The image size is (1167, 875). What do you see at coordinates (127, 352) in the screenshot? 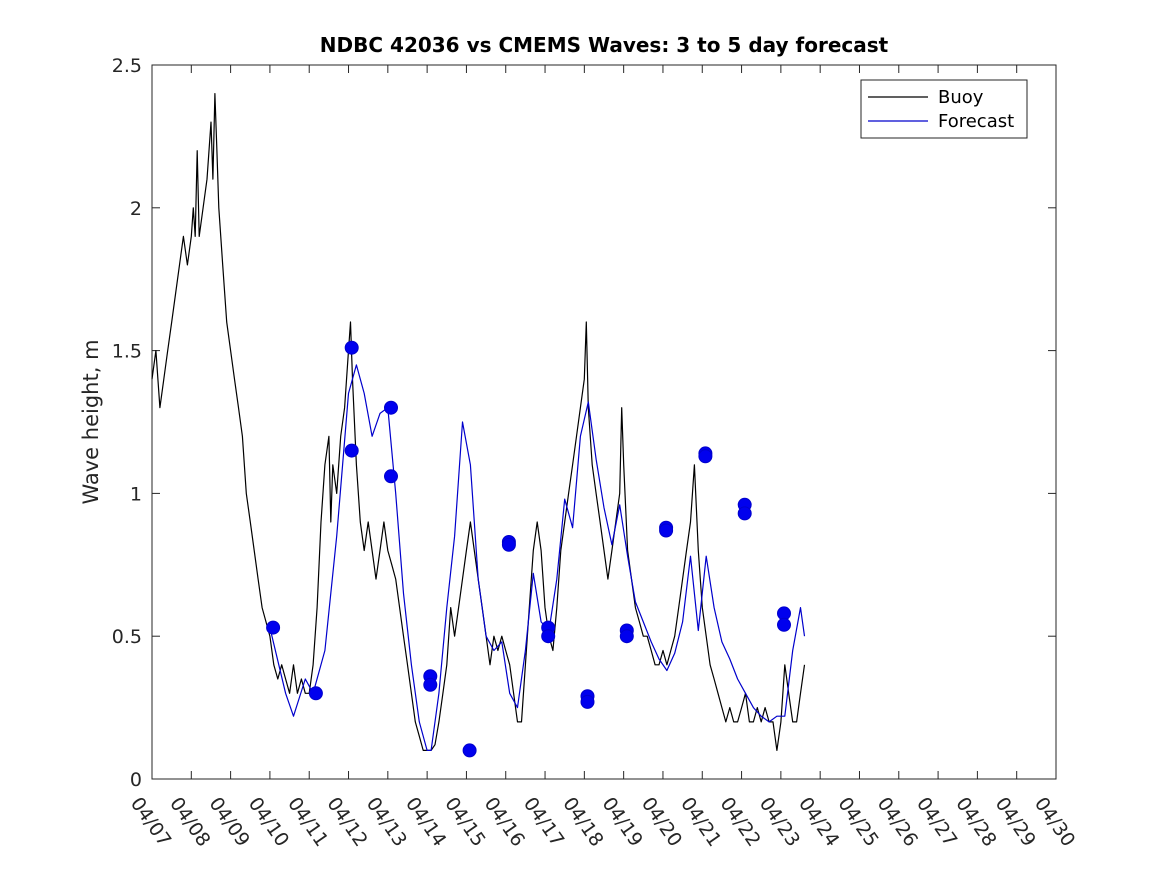
I see `y-tick-label: 1.5` at bounding box center [127, 352].